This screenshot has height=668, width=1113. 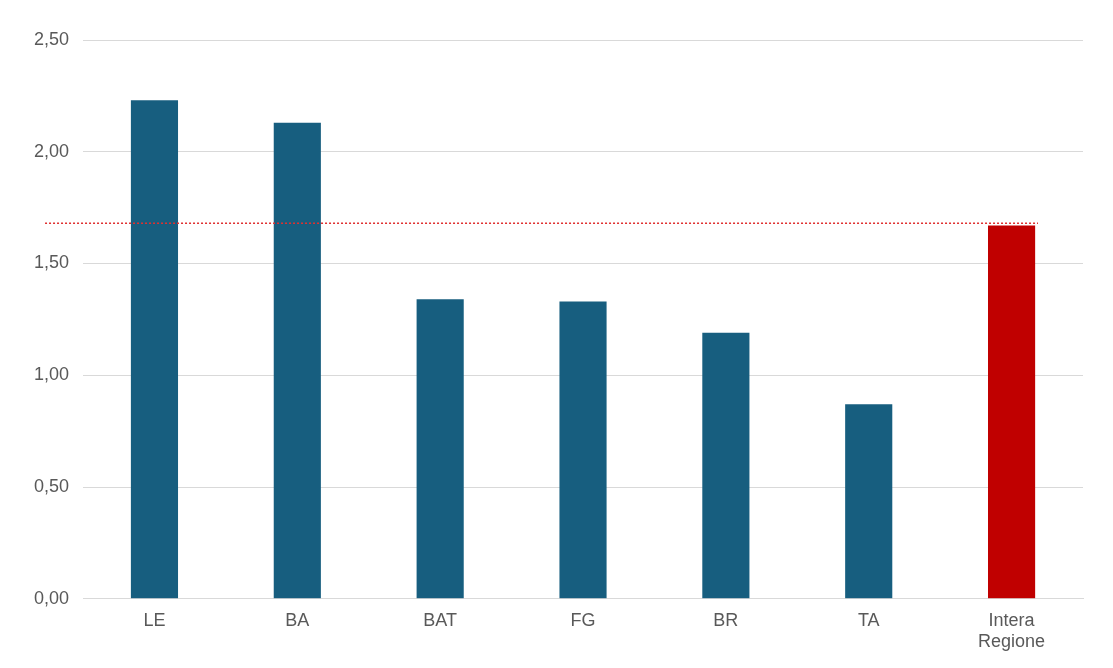 What do you see at coordinates (51, 597) in the screenshot?
I see `y-tick-label: 0,00` at bounding box center [51, 597].